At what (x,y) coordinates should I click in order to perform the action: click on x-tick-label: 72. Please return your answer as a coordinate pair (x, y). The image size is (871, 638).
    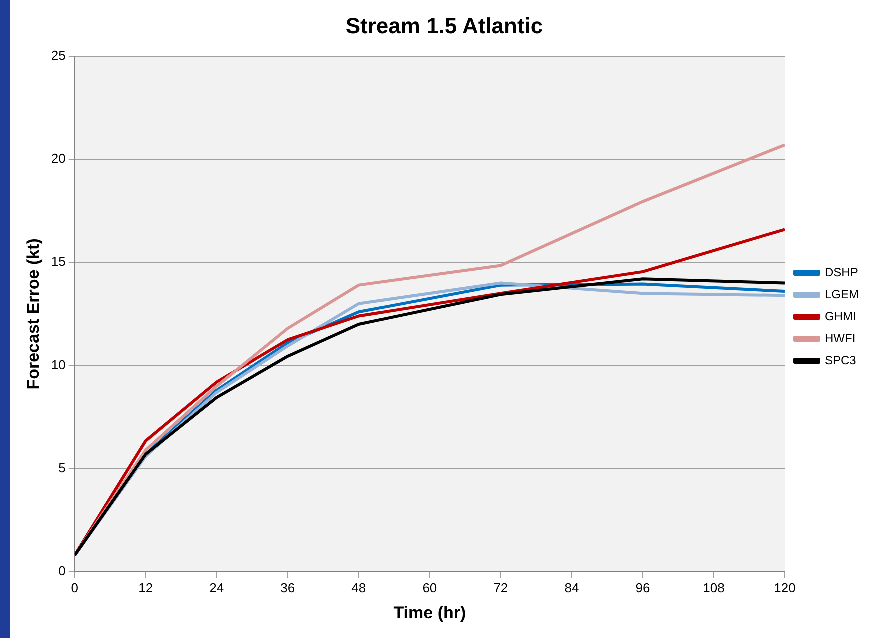
    Looking at the image, I should click on (501, 588).